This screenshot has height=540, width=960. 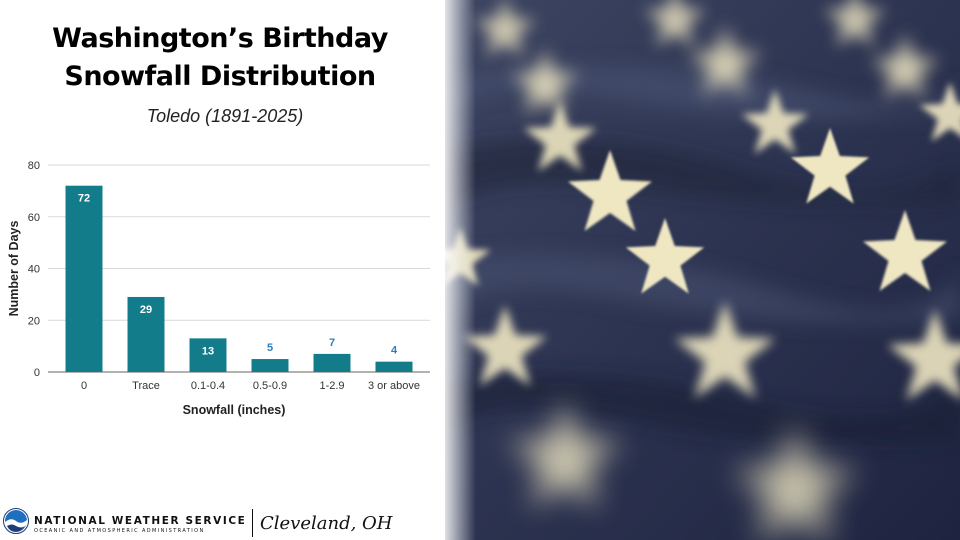 I want to click on x-tick-label: 3 or above, so click(x=394, y=386).